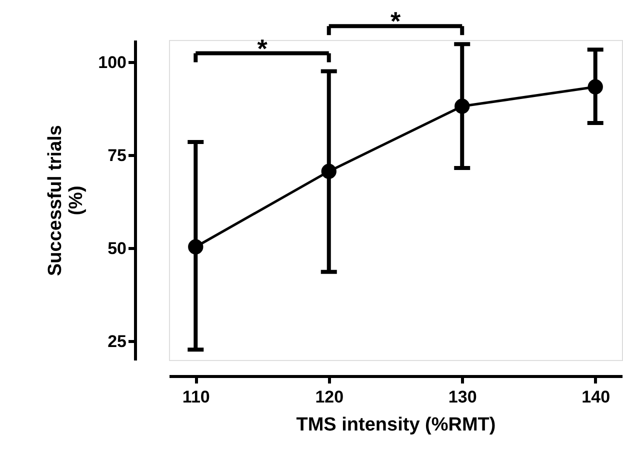 This screenshot has width=623, height=458. What do you see at coordinates (66, 200) in the screenshot?
I see `y-axis-title: Successful trials (%)` at bounding box center [66, 200].